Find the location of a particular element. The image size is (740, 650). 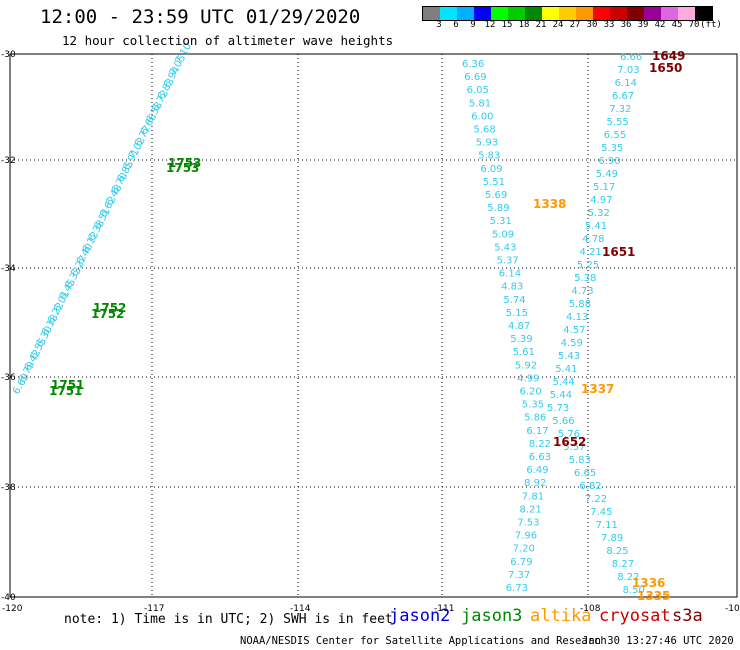

swh-value: 5.17 is located at coordinates (604, 187).